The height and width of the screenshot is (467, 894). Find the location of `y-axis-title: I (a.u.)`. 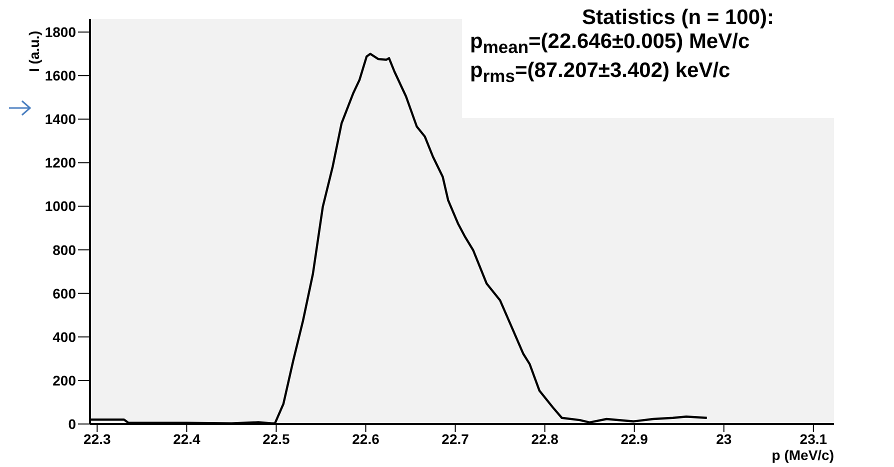

y-axis-title: I (a.u.) is located at coordinates (34, 51).